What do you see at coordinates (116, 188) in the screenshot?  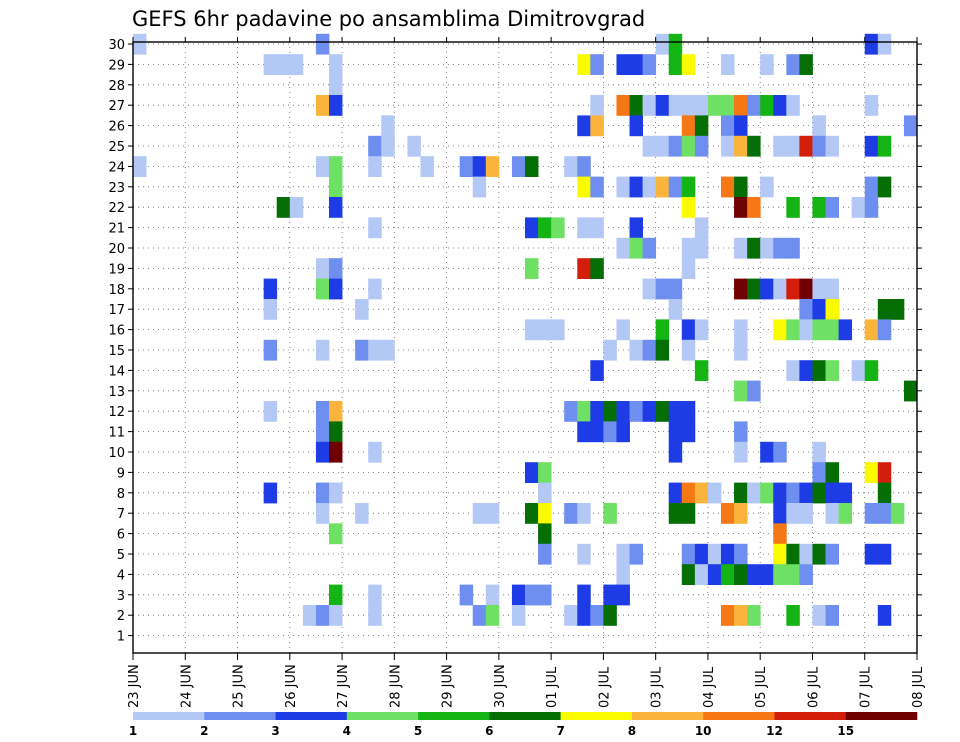 I see `y-tick-label: 23` at bounding box center [116, 188].